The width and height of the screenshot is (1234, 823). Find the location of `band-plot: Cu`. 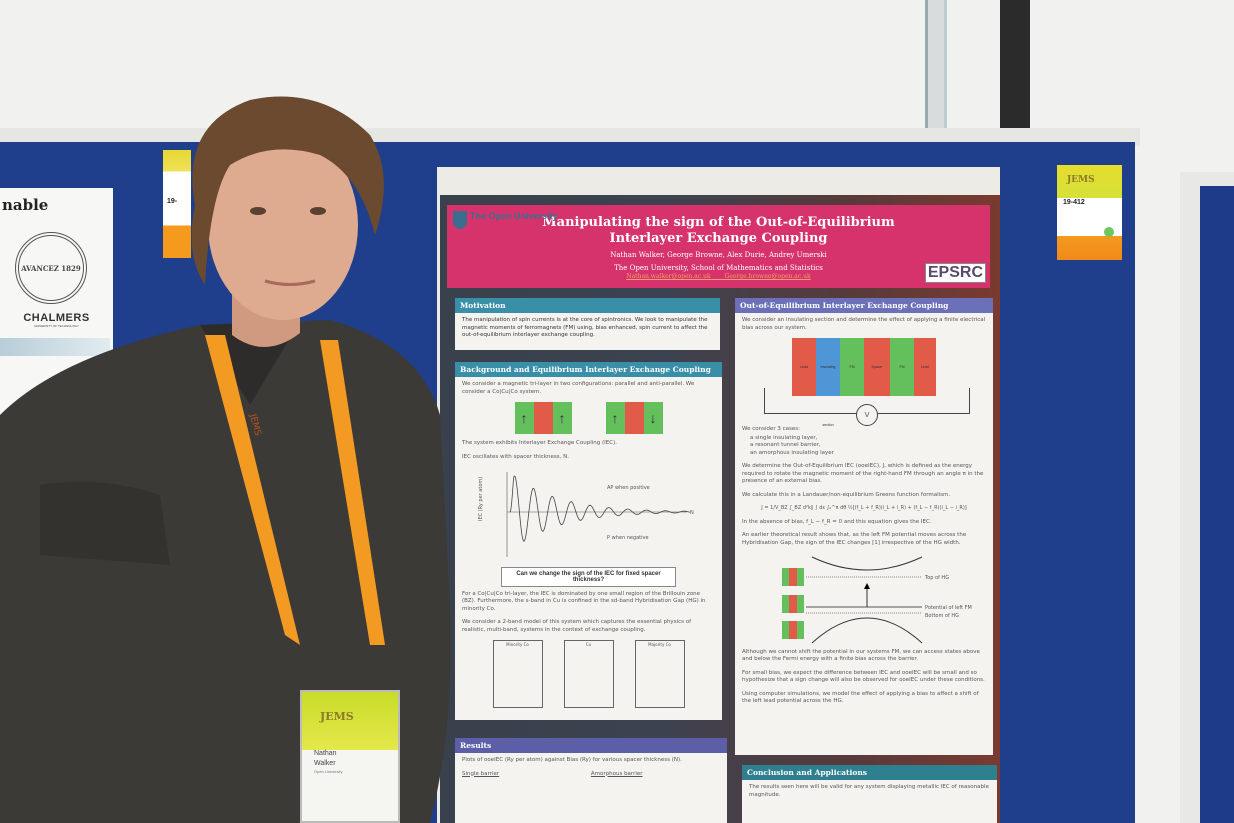

band-plot: Cu is located at coordinates (588, 674).